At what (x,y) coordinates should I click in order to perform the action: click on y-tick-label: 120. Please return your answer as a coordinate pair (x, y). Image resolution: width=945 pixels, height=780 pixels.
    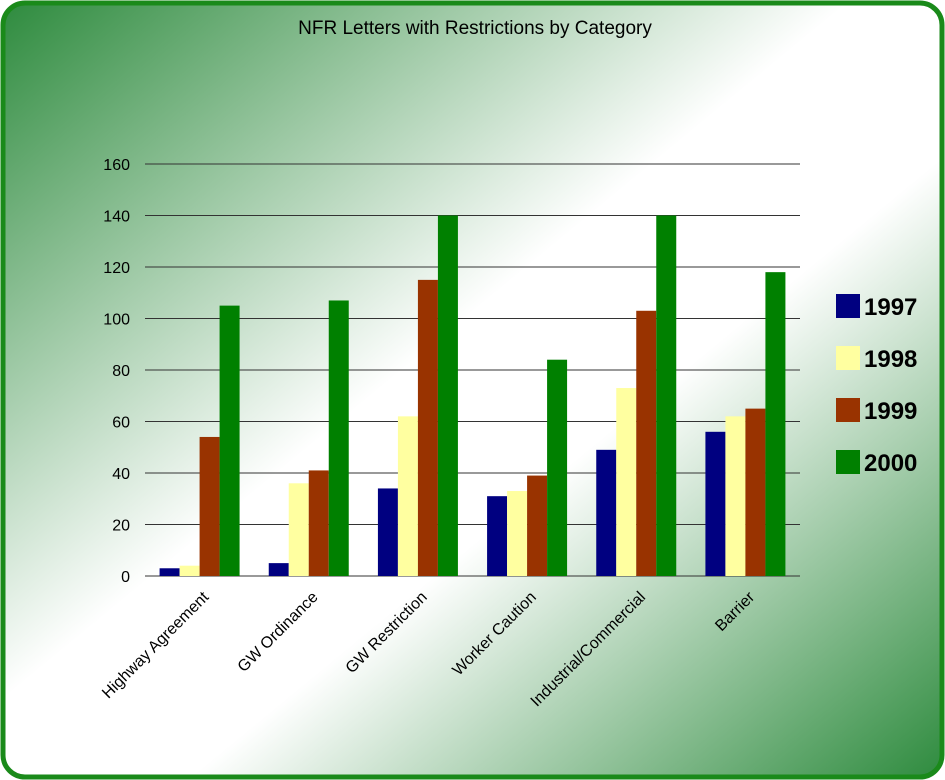
    Looking at the image, I should click on (116, 268).